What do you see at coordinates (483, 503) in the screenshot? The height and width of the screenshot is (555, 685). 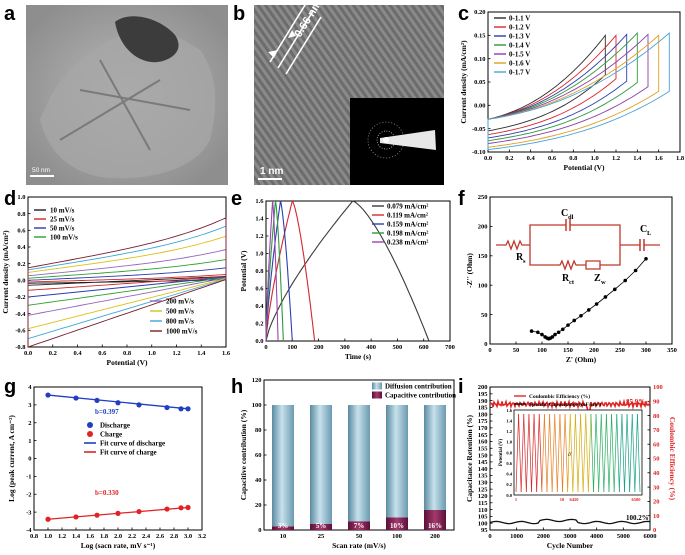 I see `y-tick-label: 115` at bounding box center [483, 503].